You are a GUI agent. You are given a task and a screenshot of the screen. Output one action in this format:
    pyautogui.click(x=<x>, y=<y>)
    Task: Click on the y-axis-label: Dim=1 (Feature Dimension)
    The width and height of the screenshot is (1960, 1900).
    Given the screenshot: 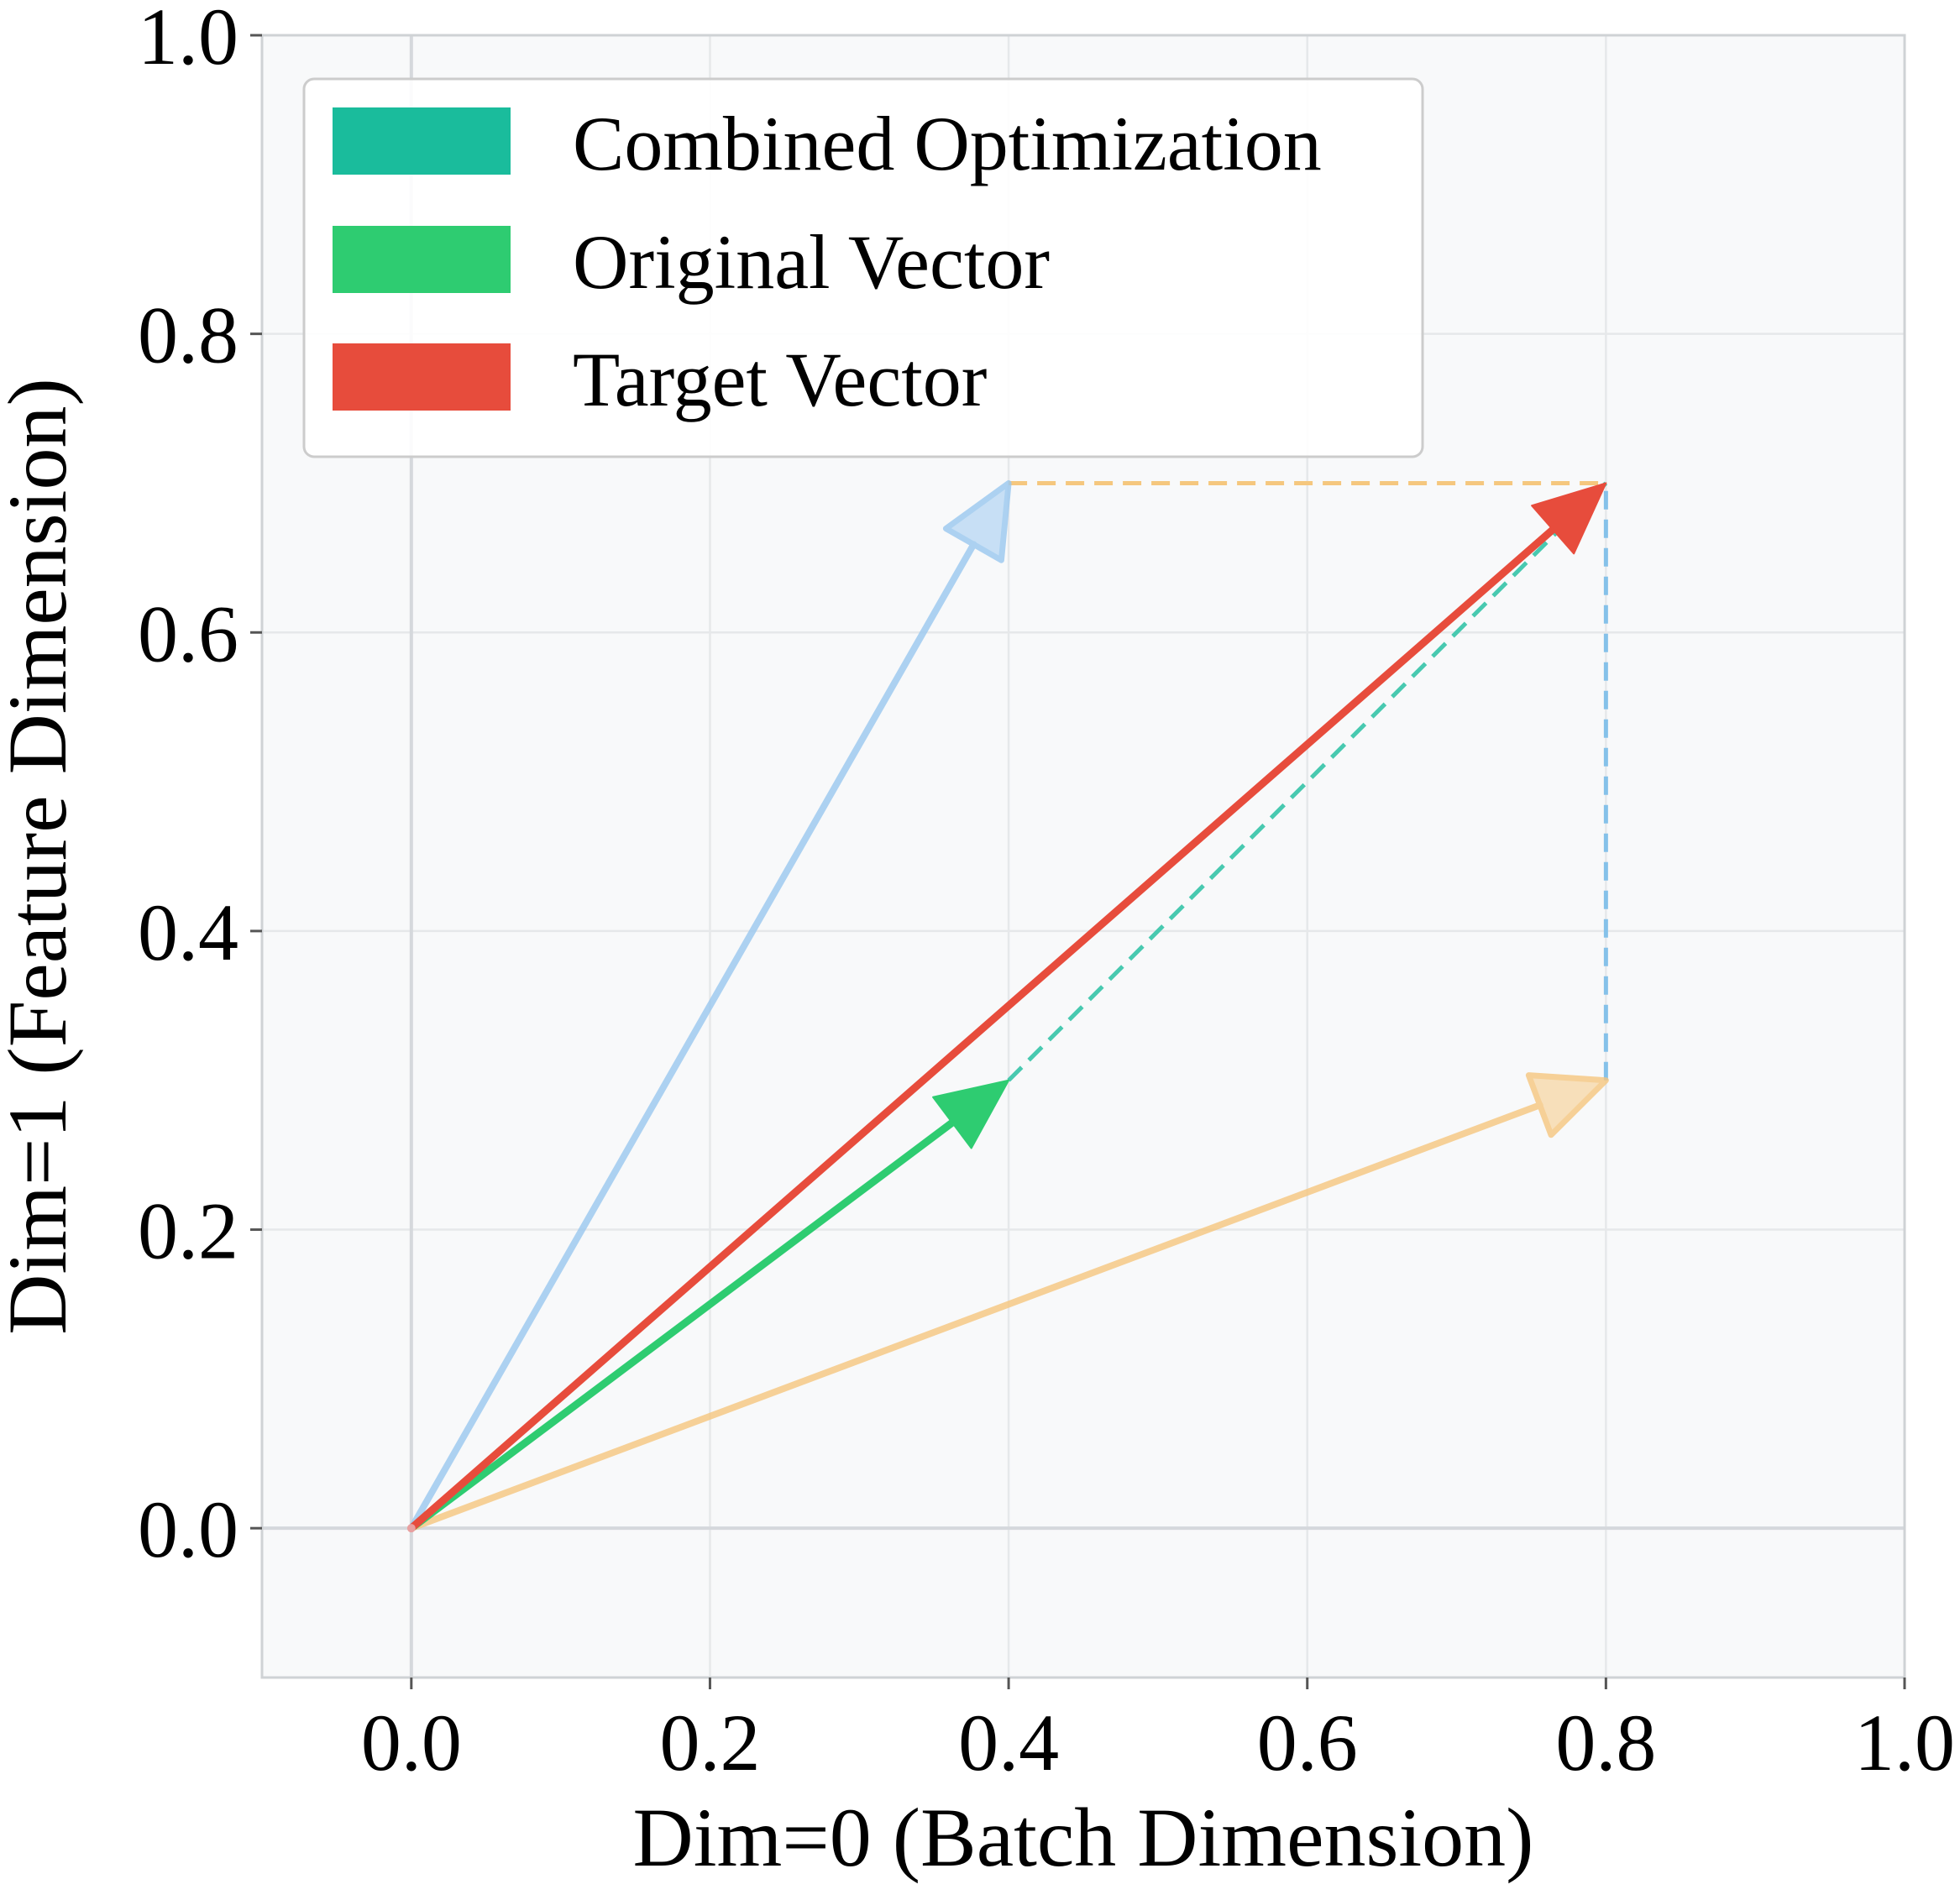 What is the action you would take?
    pyautogui.click(x=42, y=856)
    